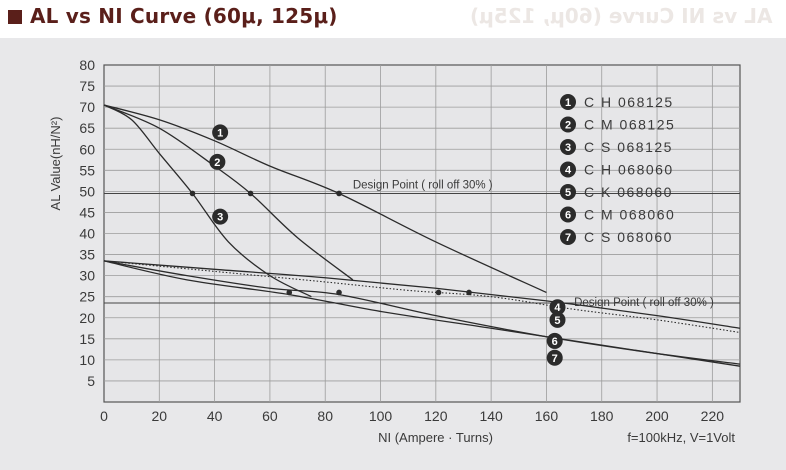 Image resolution: width=786 pixels, height=470 pixels. I want to click on y-tick-label: 70, so click(87, 107).